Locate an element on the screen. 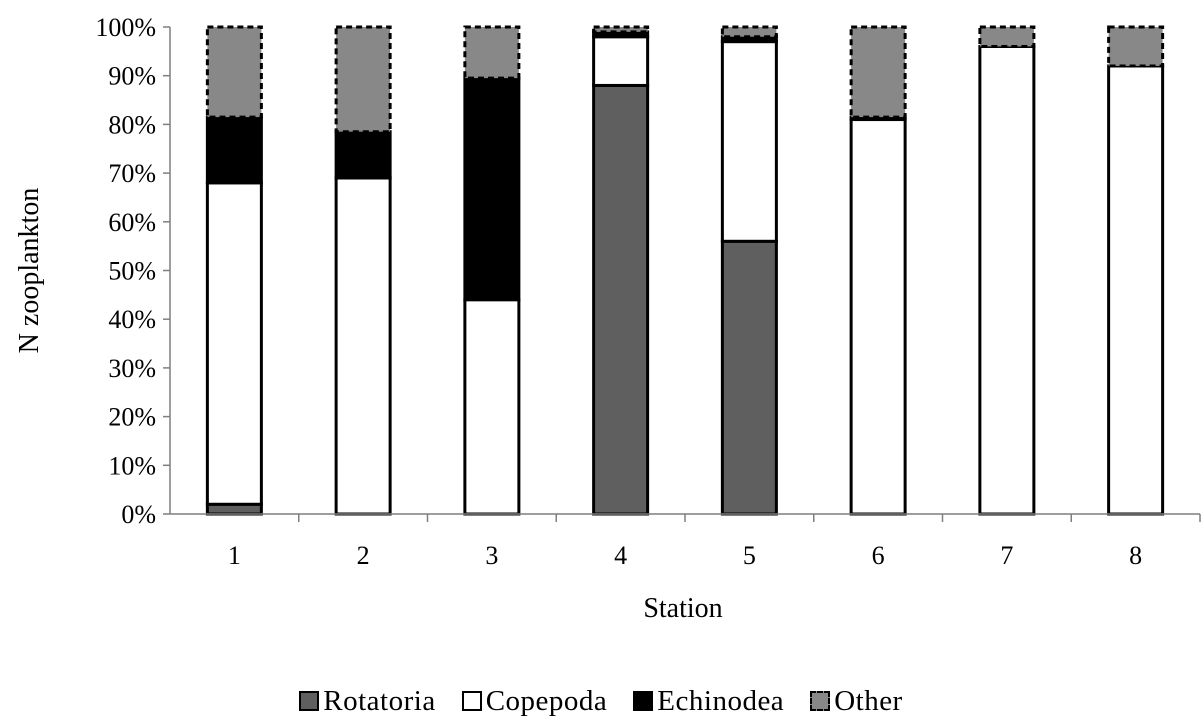 The image size is (1202, 720). y-tick-label: 100% is located at coordinates (125, 27).